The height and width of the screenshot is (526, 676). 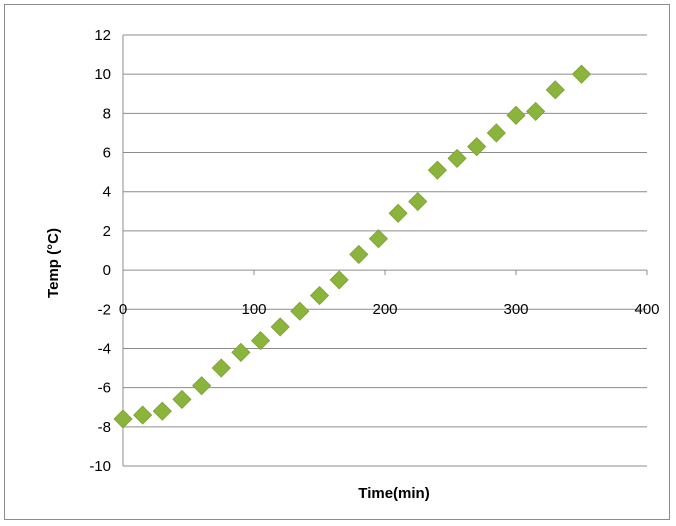 I want to click on y-tick-label: 12, so click(x=102, y=35).